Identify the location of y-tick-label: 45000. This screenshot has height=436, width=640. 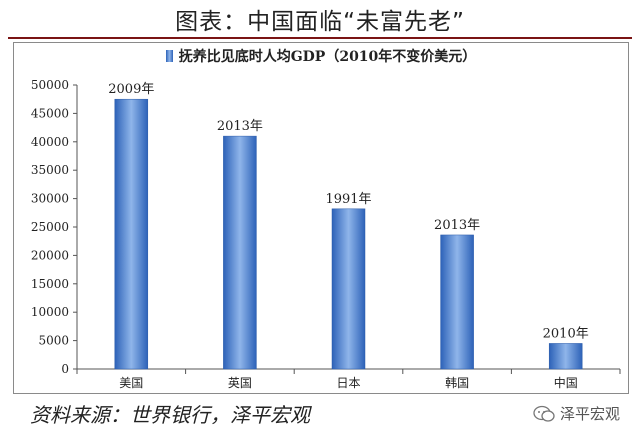
(50, 113).